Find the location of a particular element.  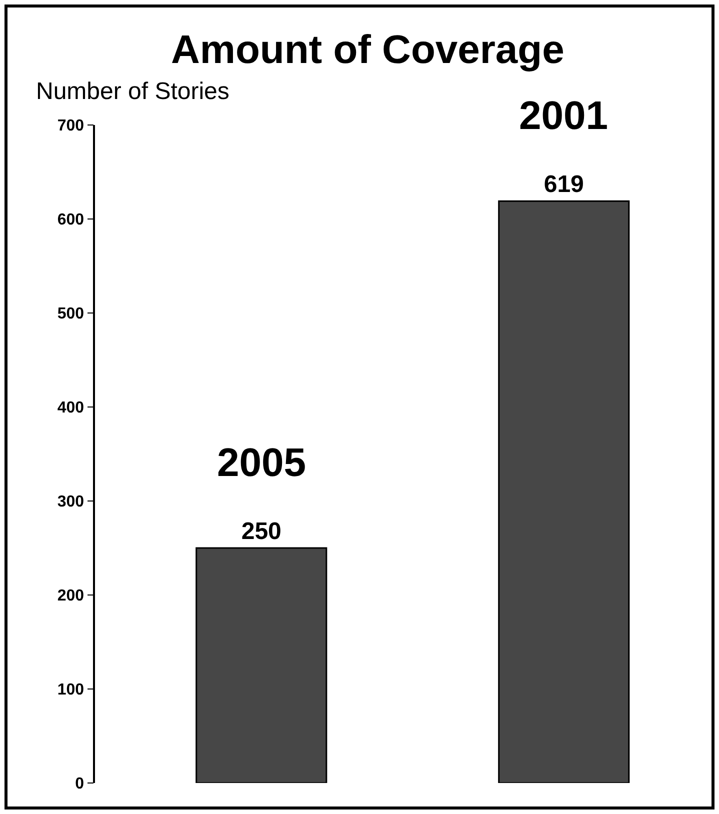

y-tick-label: 0 is located at coordinates (79, 784).